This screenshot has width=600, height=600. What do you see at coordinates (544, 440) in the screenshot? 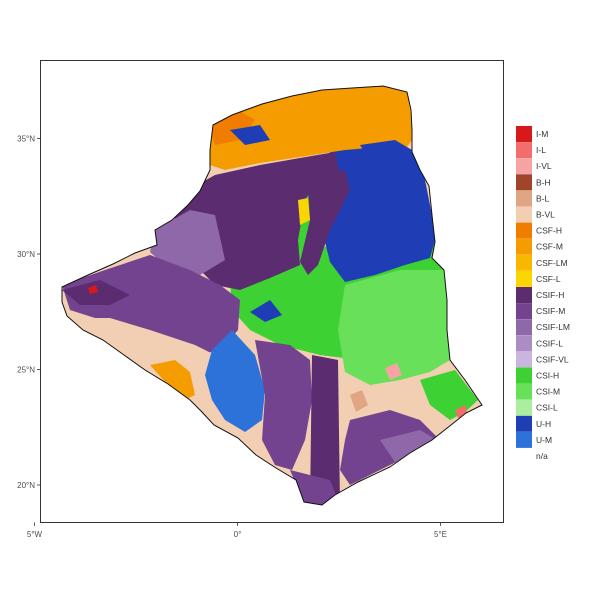
I see `legend-label: U-M` at bounding box center [544, 440].